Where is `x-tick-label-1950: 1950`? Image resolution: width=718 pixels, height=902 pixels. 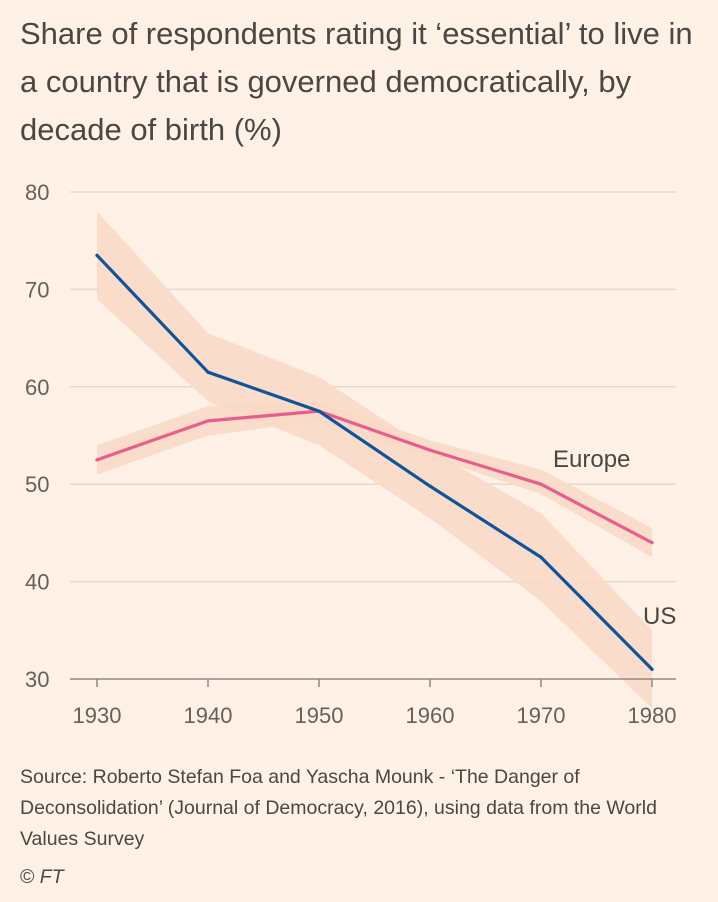 x-tick-label-1950: 1950 is located at coordinates (319, 715).